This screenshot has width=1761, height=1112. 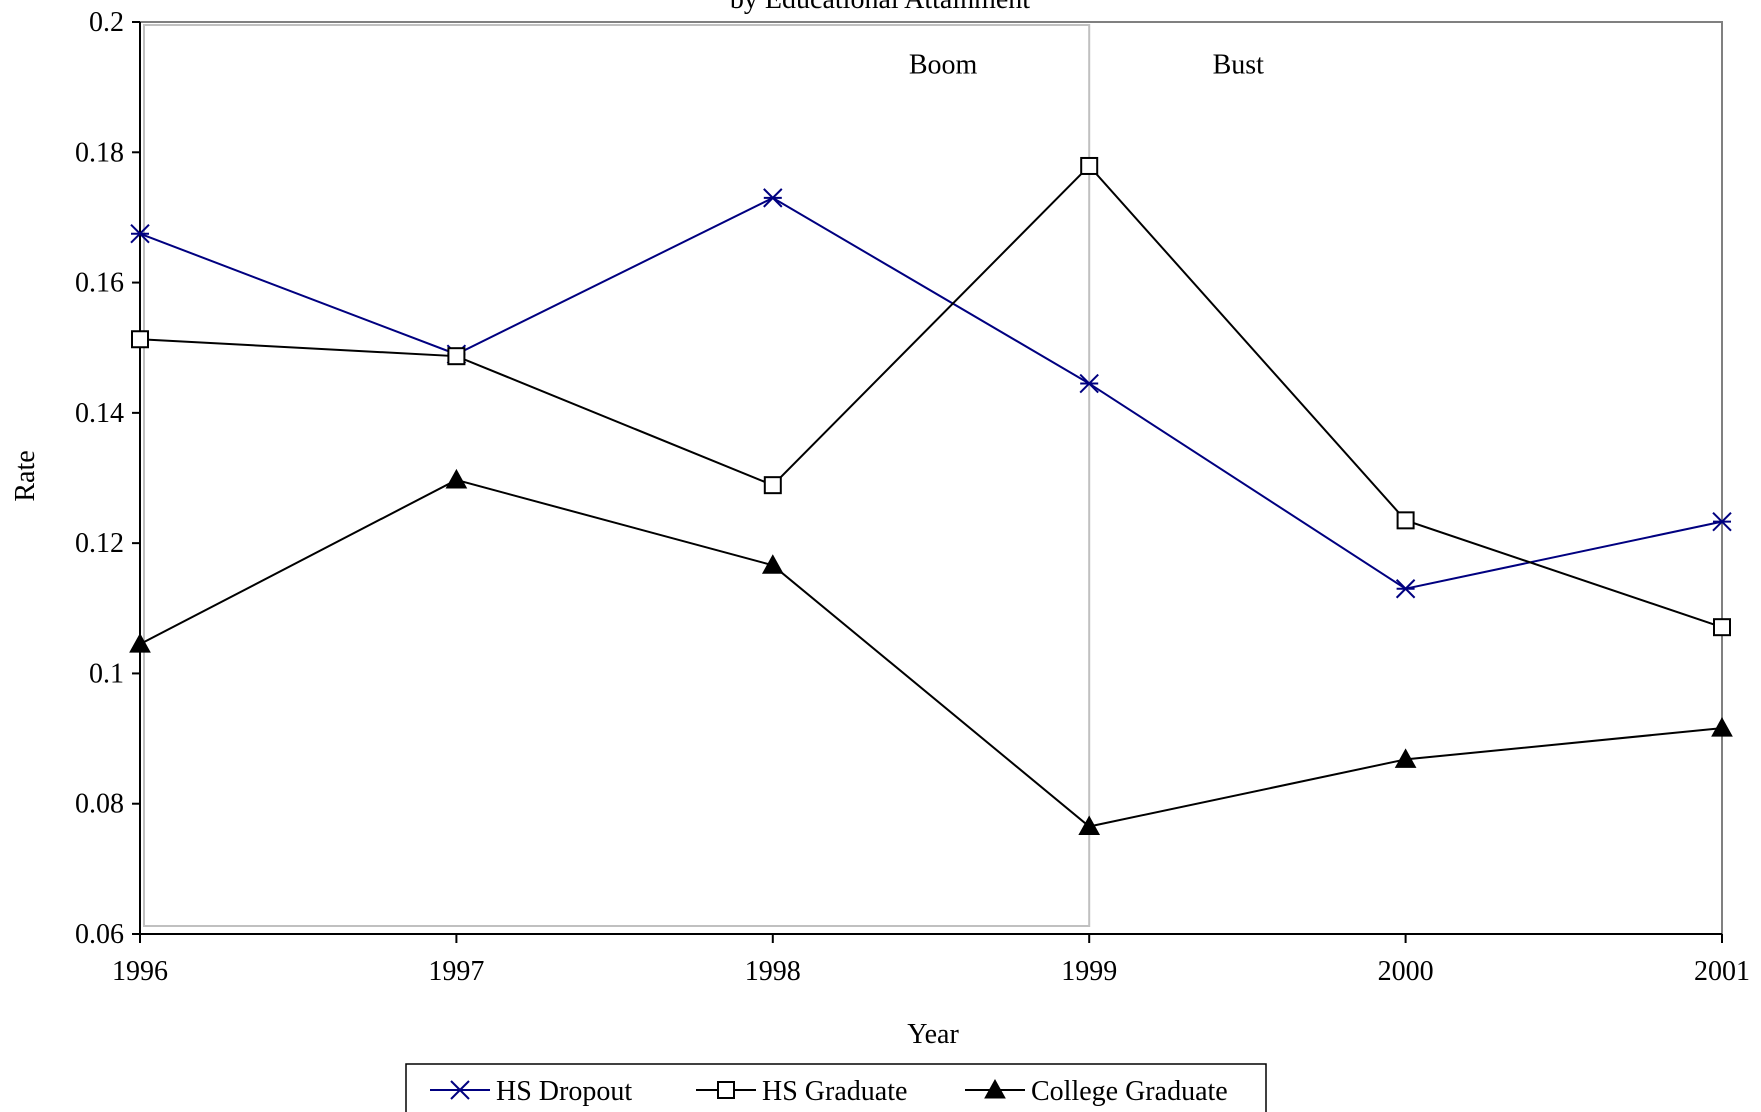 What do you see at coordinates (931, 960) in the screenshot?
I see `x-axis-ticks: 1996 1997 1998 1999 2000 2001` at bounding box center [931, 960].